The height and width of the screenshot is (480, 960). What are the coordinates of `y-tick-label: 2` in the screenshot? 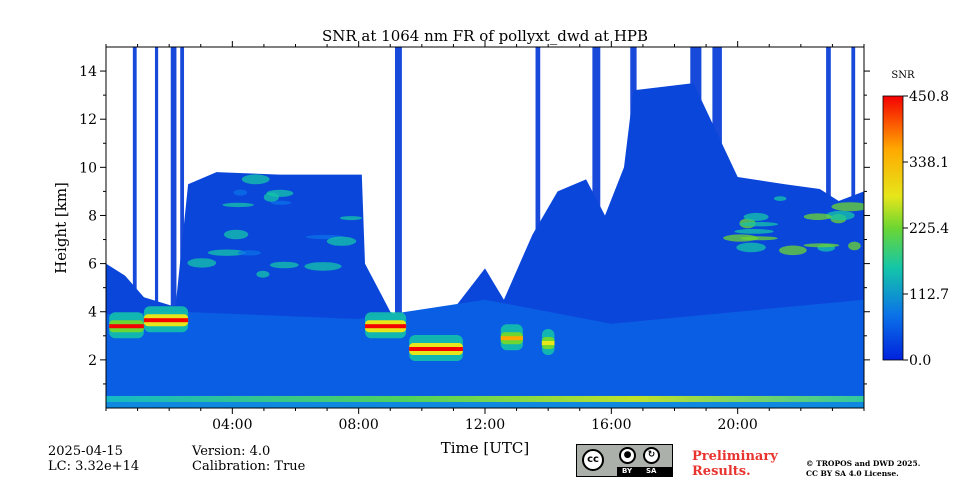 It's located at (92, 361).